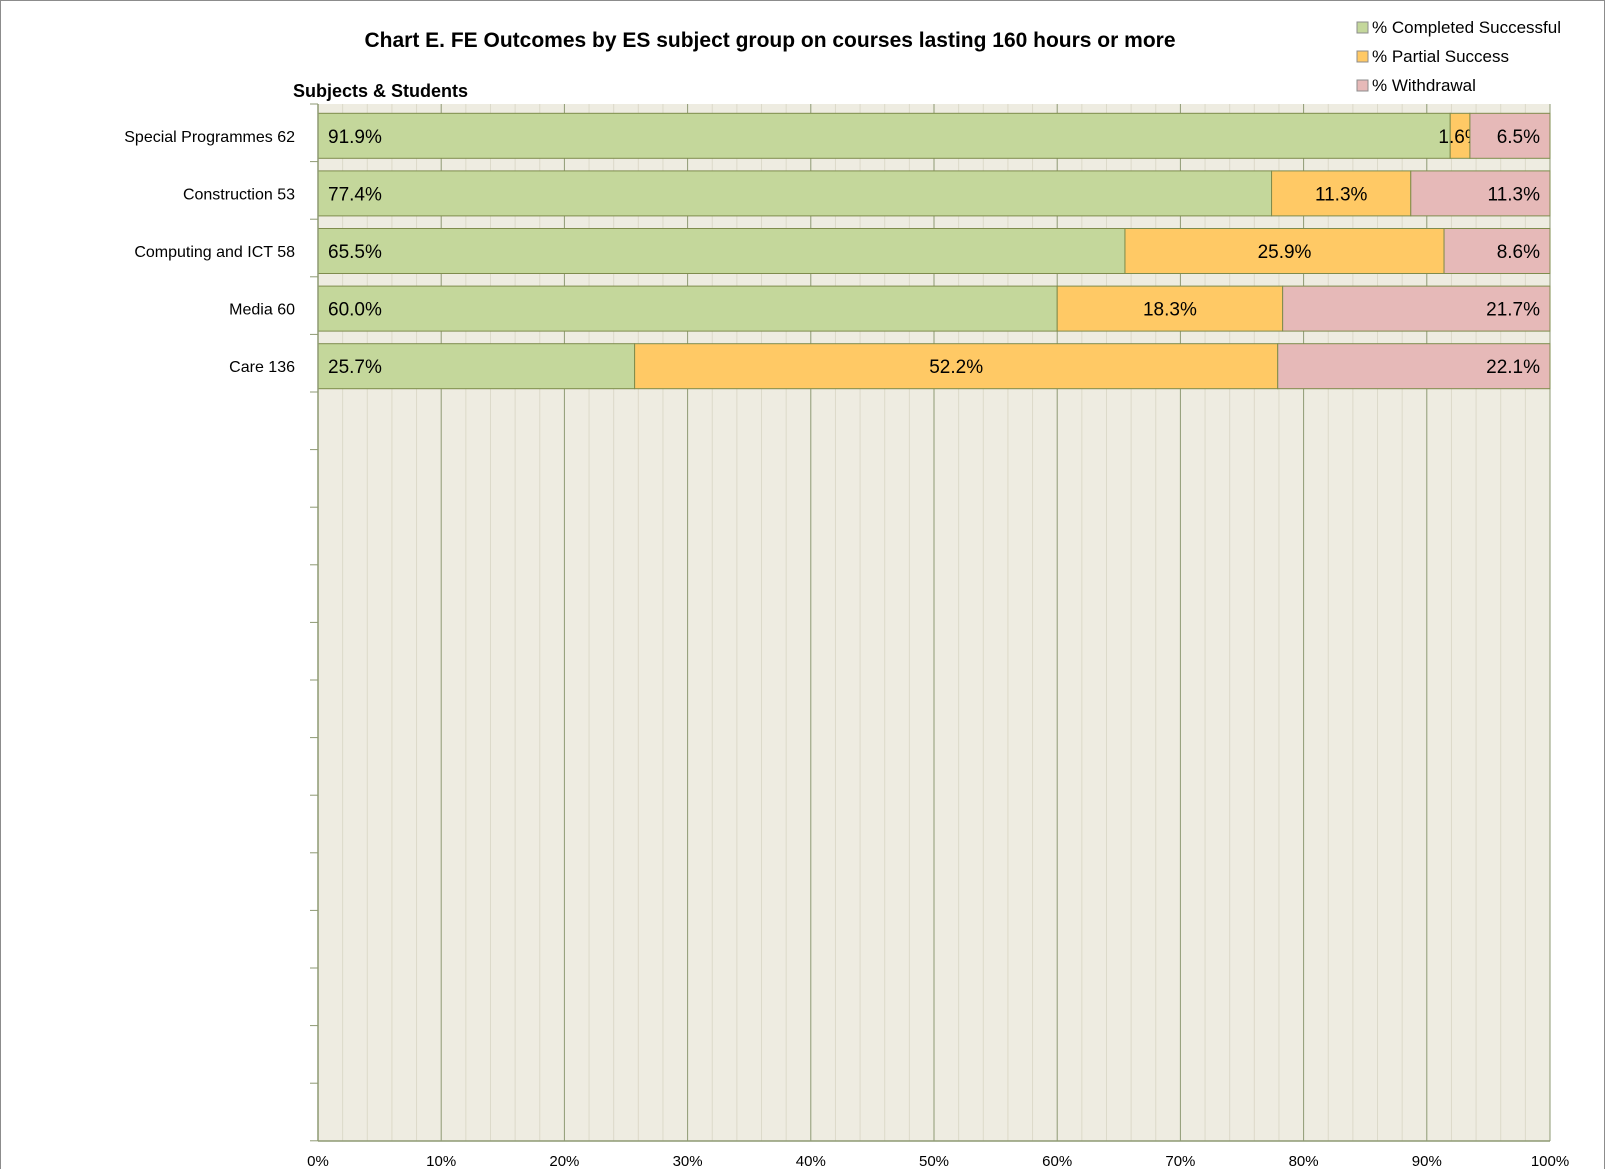 This screenshot has height=1169, width=1605. I want to click on x-tick-label: 80%, so click(1304, 1161).